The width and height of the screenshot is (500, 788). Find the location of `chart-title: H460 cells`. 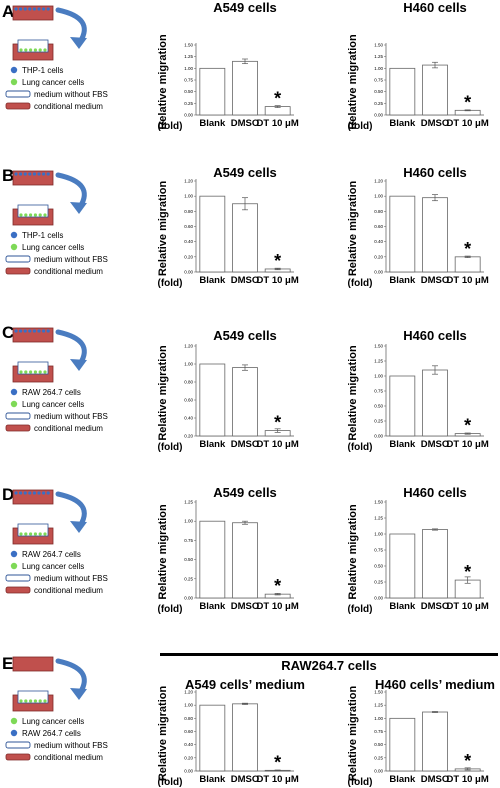

chart-title: H460 cells is located at coordinates (435, 335).